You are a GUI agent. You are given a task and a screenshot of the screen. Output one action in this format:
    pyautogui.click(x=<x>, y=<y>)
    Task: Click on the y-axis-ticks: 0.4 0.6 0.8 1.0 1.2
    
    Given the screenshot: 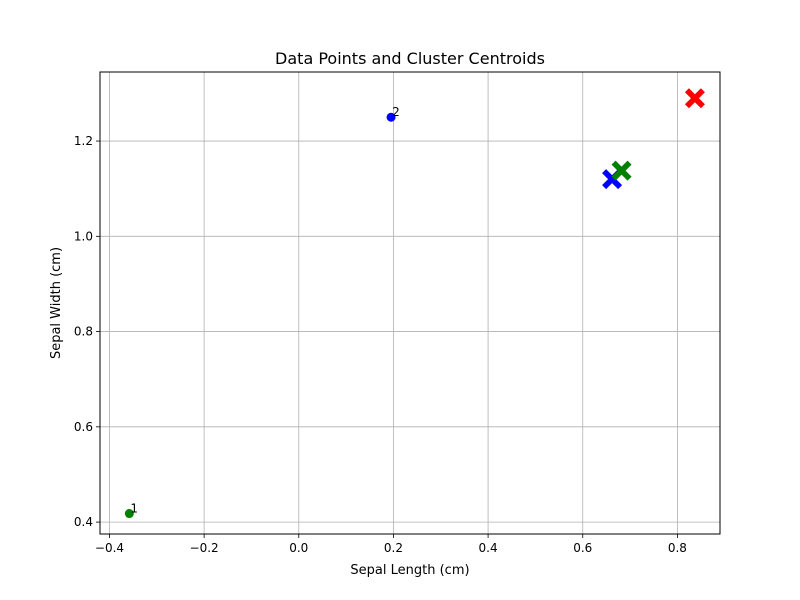 What is the action you would take?
    pyautogui.click(x=87, y=331)
    